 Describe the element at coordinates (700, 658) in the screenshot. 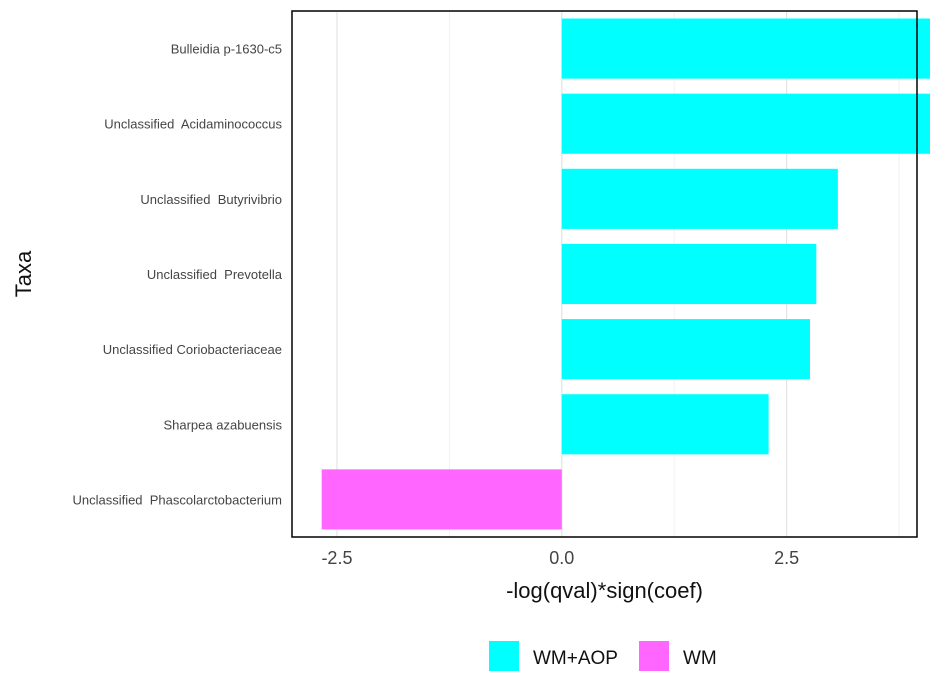

I see `legend-label: WM` at that location.